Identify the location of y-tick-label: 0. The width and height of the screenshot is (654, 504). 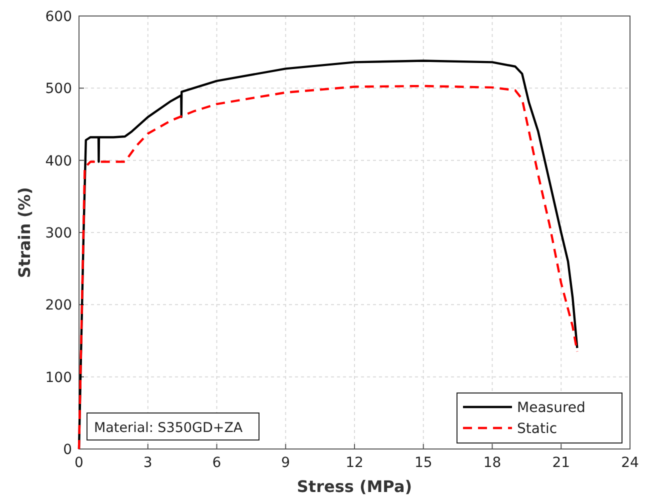
(67, 450).